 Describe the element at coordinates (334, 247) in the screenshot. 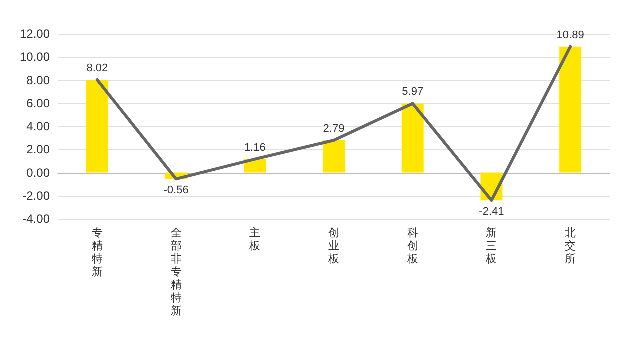

I see `x-tick-label: 创业板` at that location.